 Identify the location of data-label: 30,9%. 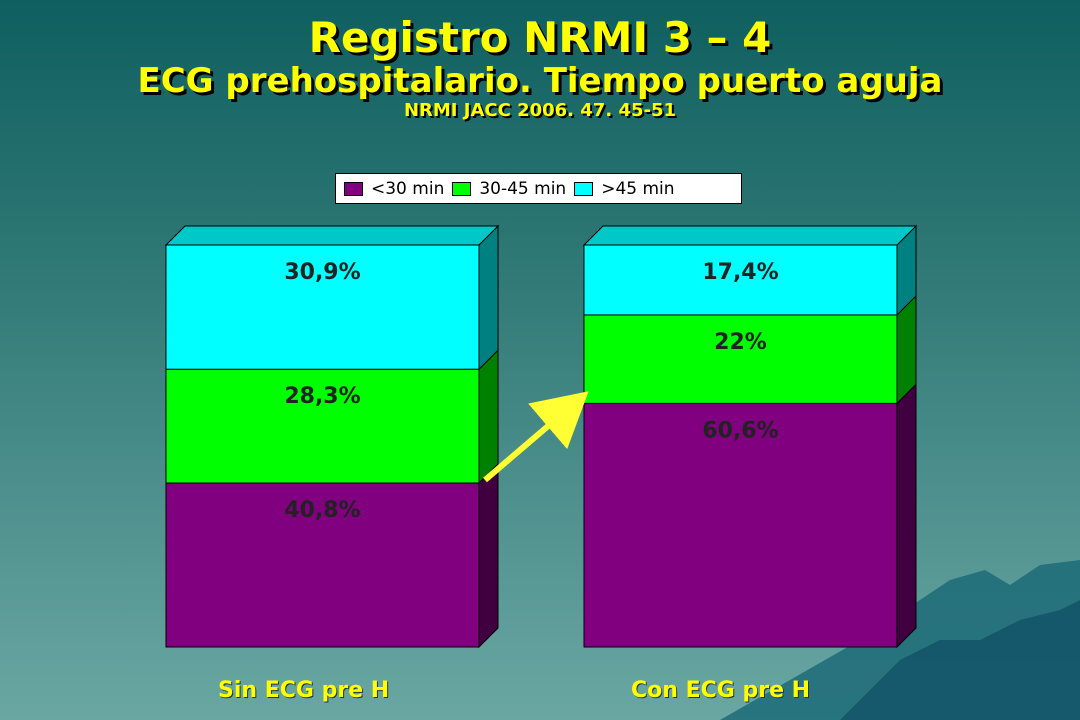
(322, 272).